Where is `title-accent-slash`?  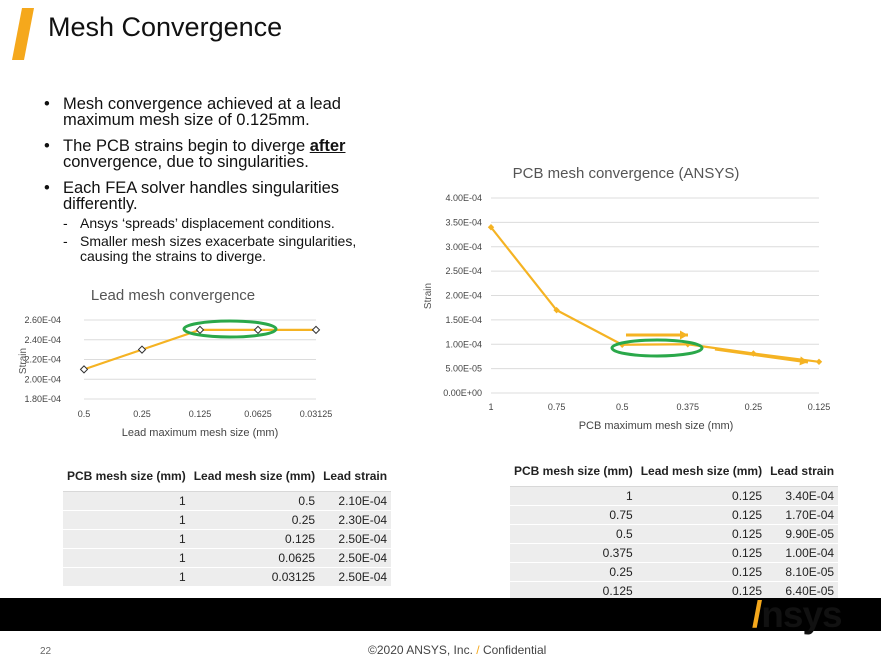 title-accent-slash is located at coordinates (23, 34).